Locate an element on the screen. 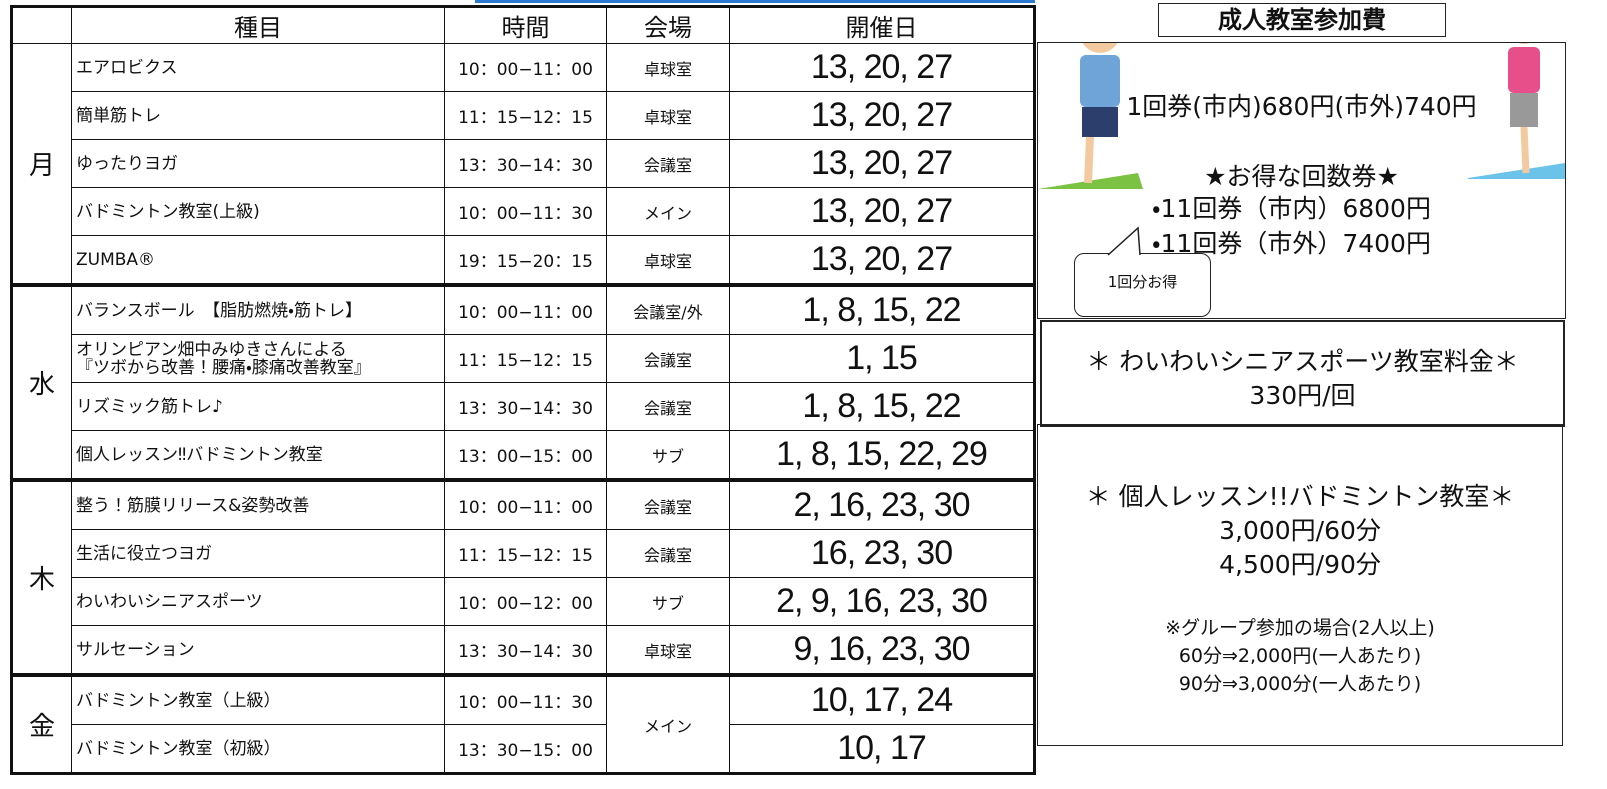 The height and width of the screenshot is (789, 1607). fee-title: 成人教室参加費 is located at coordinates (1302, 20).